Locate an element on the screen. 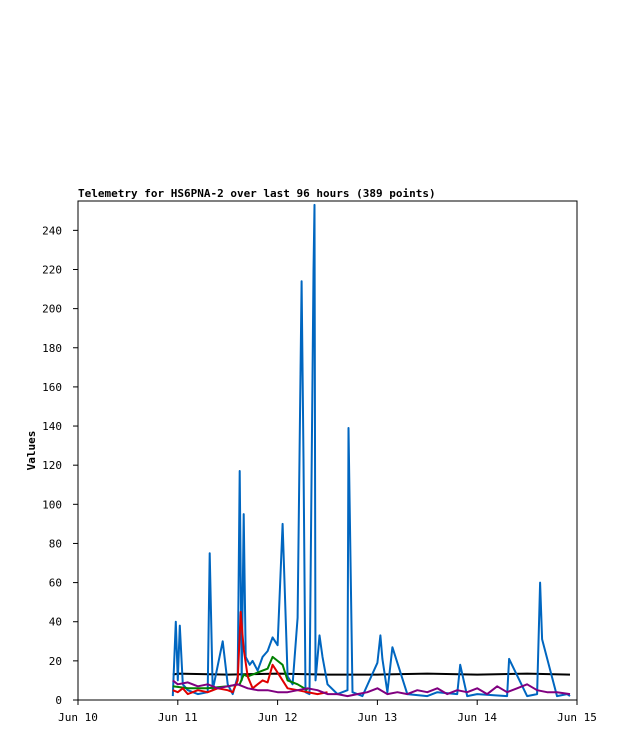 Image resolution: width=618 pixels, height=741 pixels. y-tick-label: 80 is located at coordinates (55, 543).